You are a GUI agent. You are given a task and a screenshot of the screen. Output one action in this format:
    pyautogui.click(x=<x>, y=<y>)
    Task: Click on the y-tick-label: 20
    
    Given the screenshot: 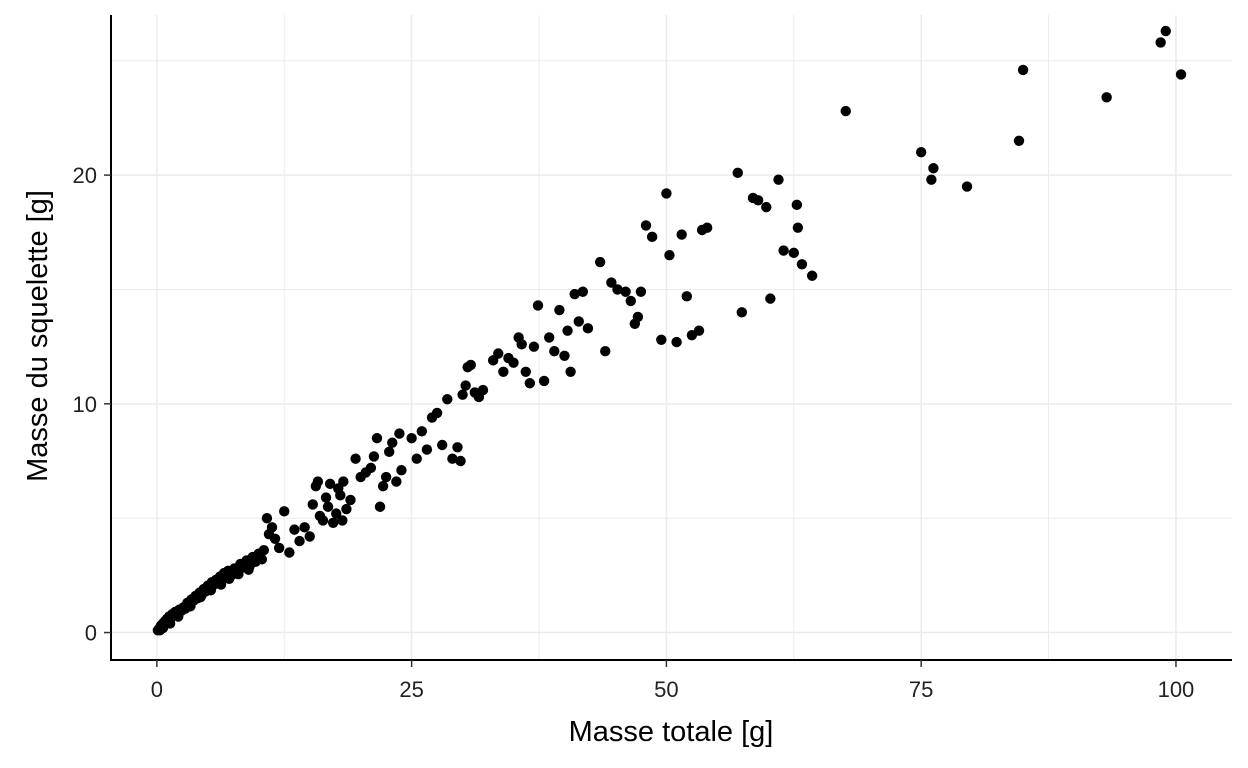 What is the action you would take?
    pyautogui.click(x=85, y=175)
    